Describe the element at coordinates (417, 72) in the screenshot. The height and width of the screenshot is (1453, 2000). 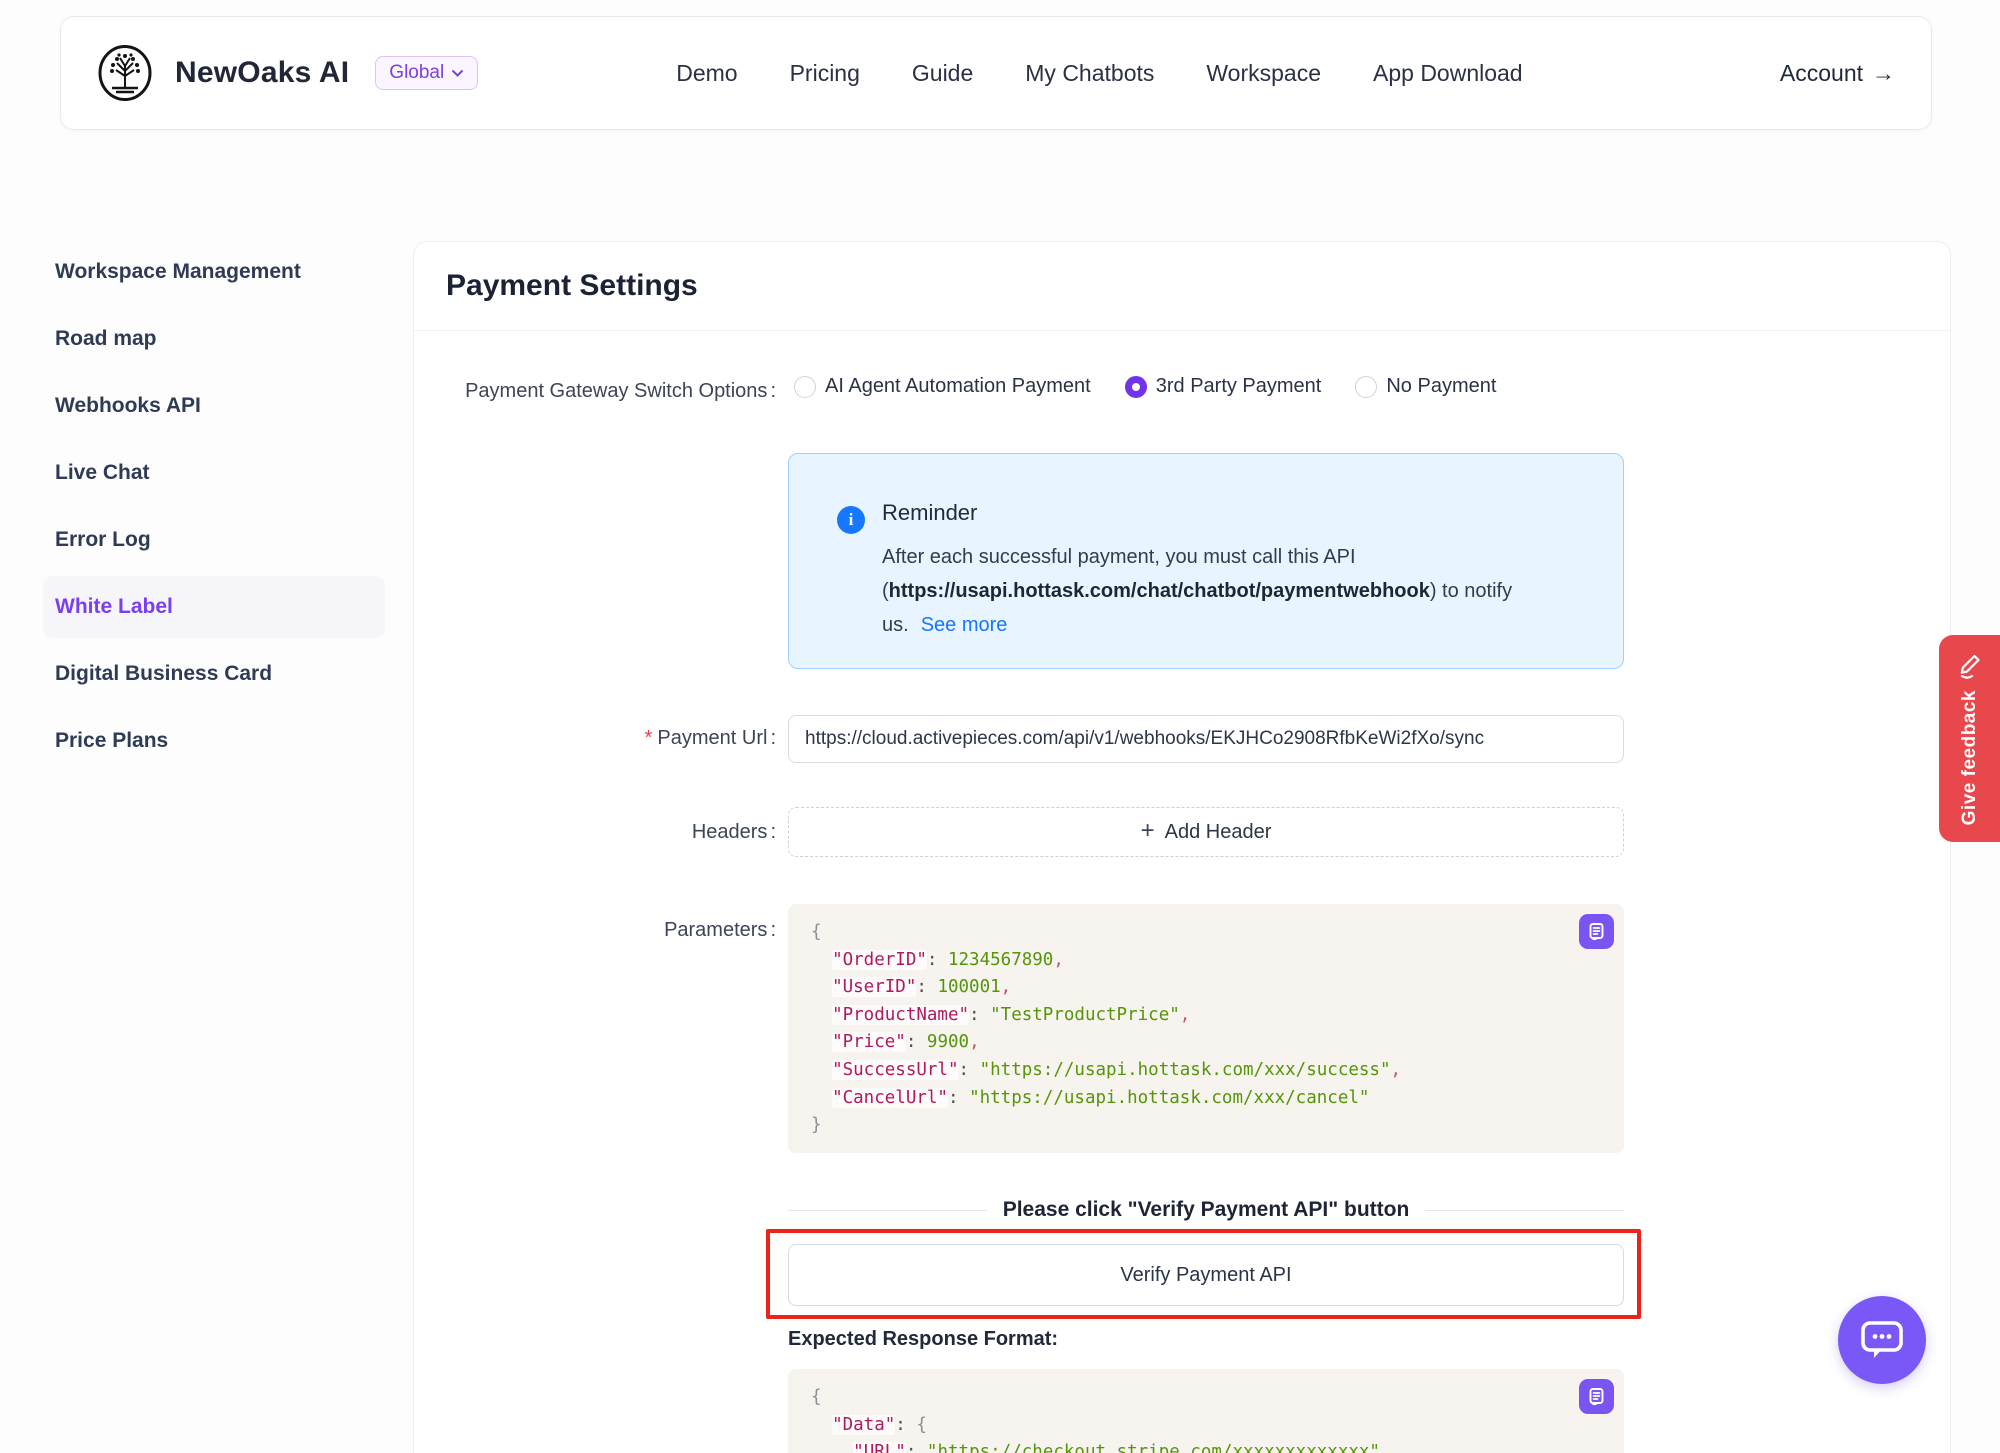
I see `region-label: Global` at that location.